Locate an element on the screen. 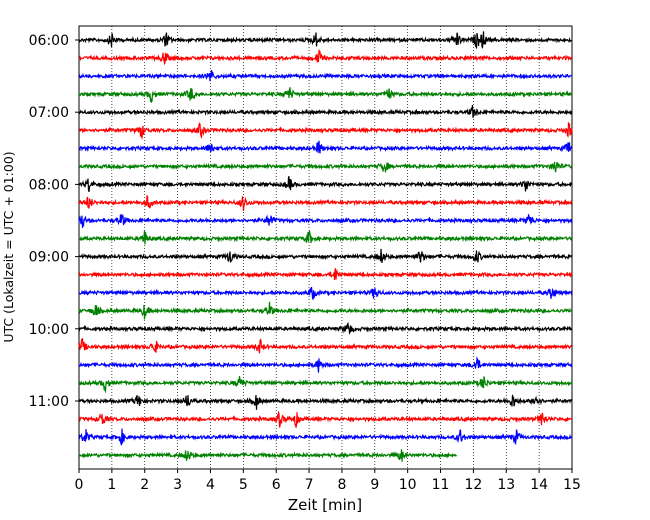  x-tick-label: 10 is located at coordinates (408, 485).